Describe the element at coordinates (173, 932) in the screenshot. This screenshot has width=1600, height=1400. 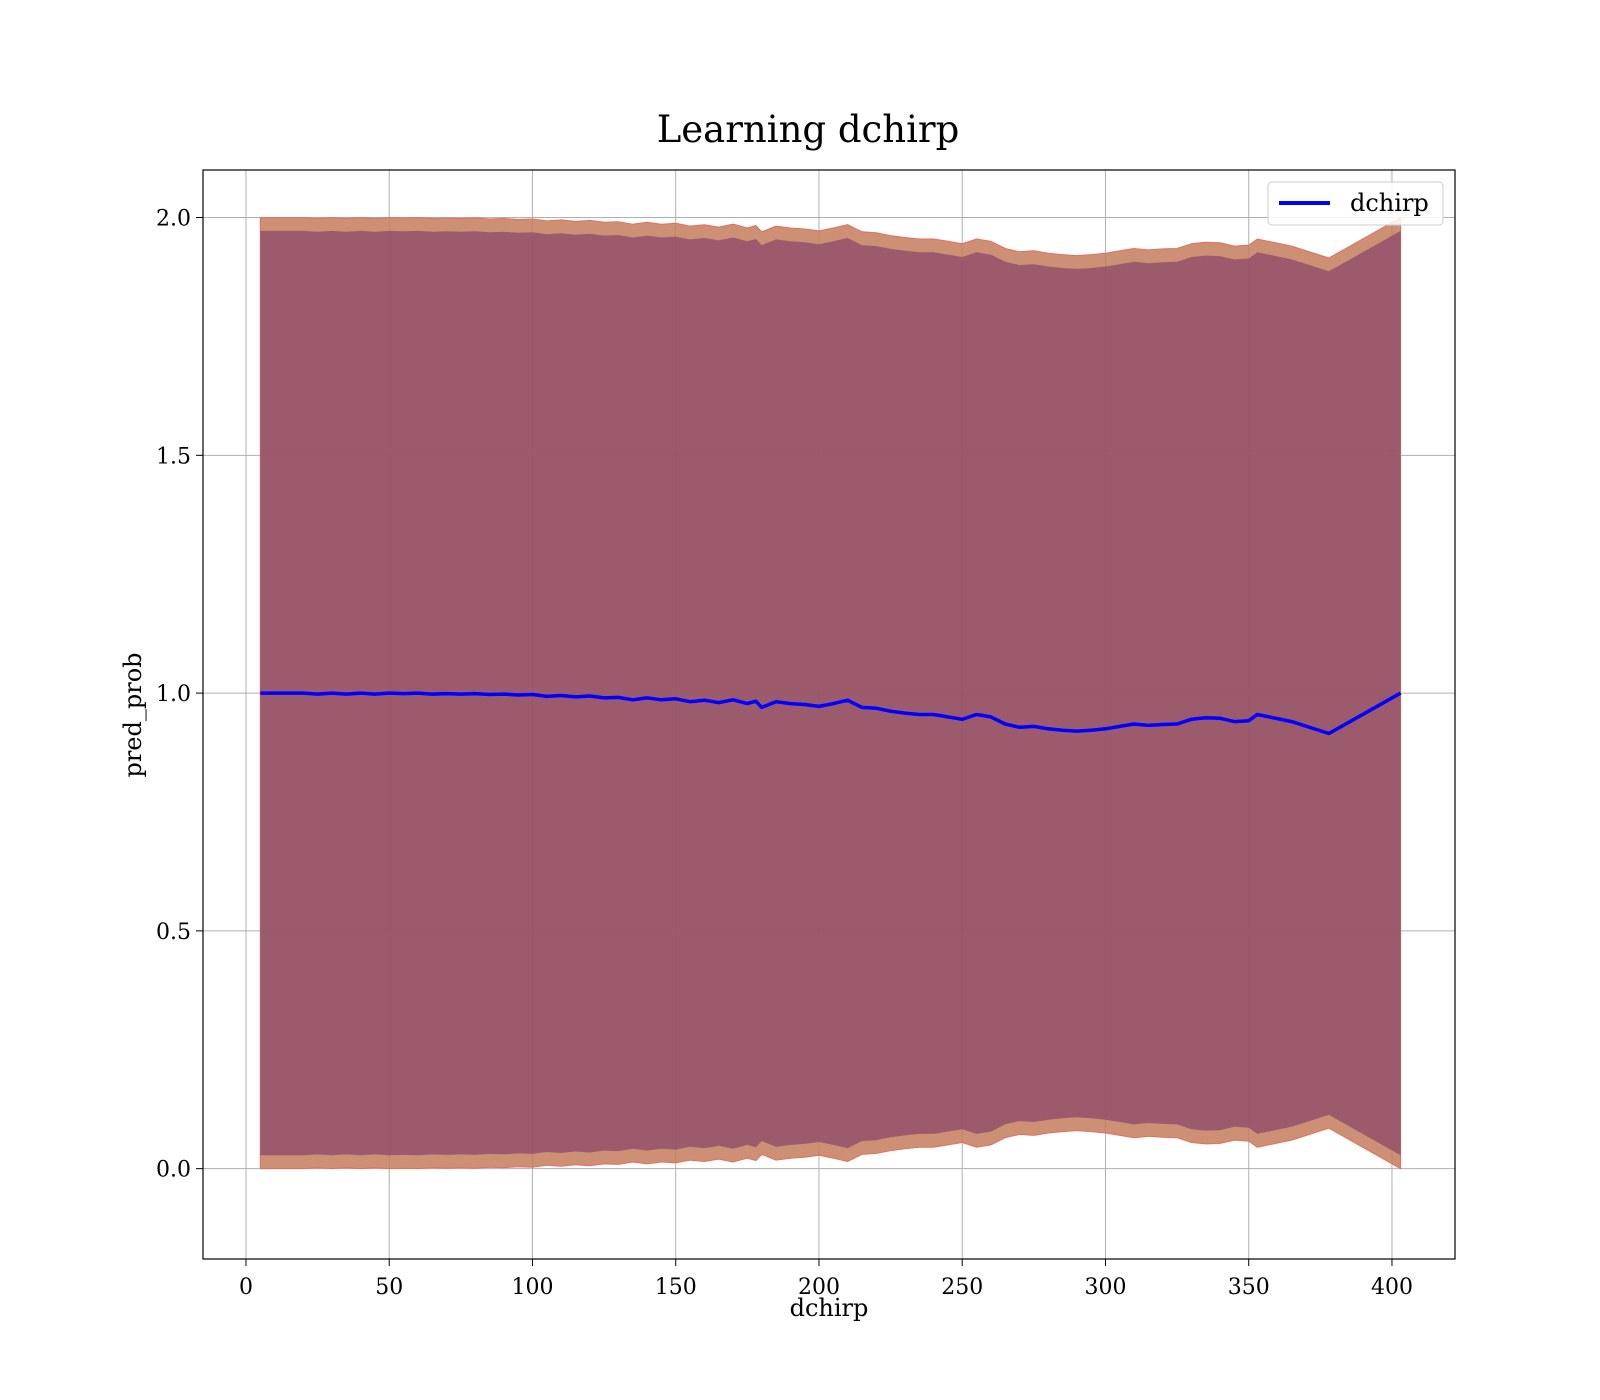
I see `y-tick-label: 0.5` at that location.